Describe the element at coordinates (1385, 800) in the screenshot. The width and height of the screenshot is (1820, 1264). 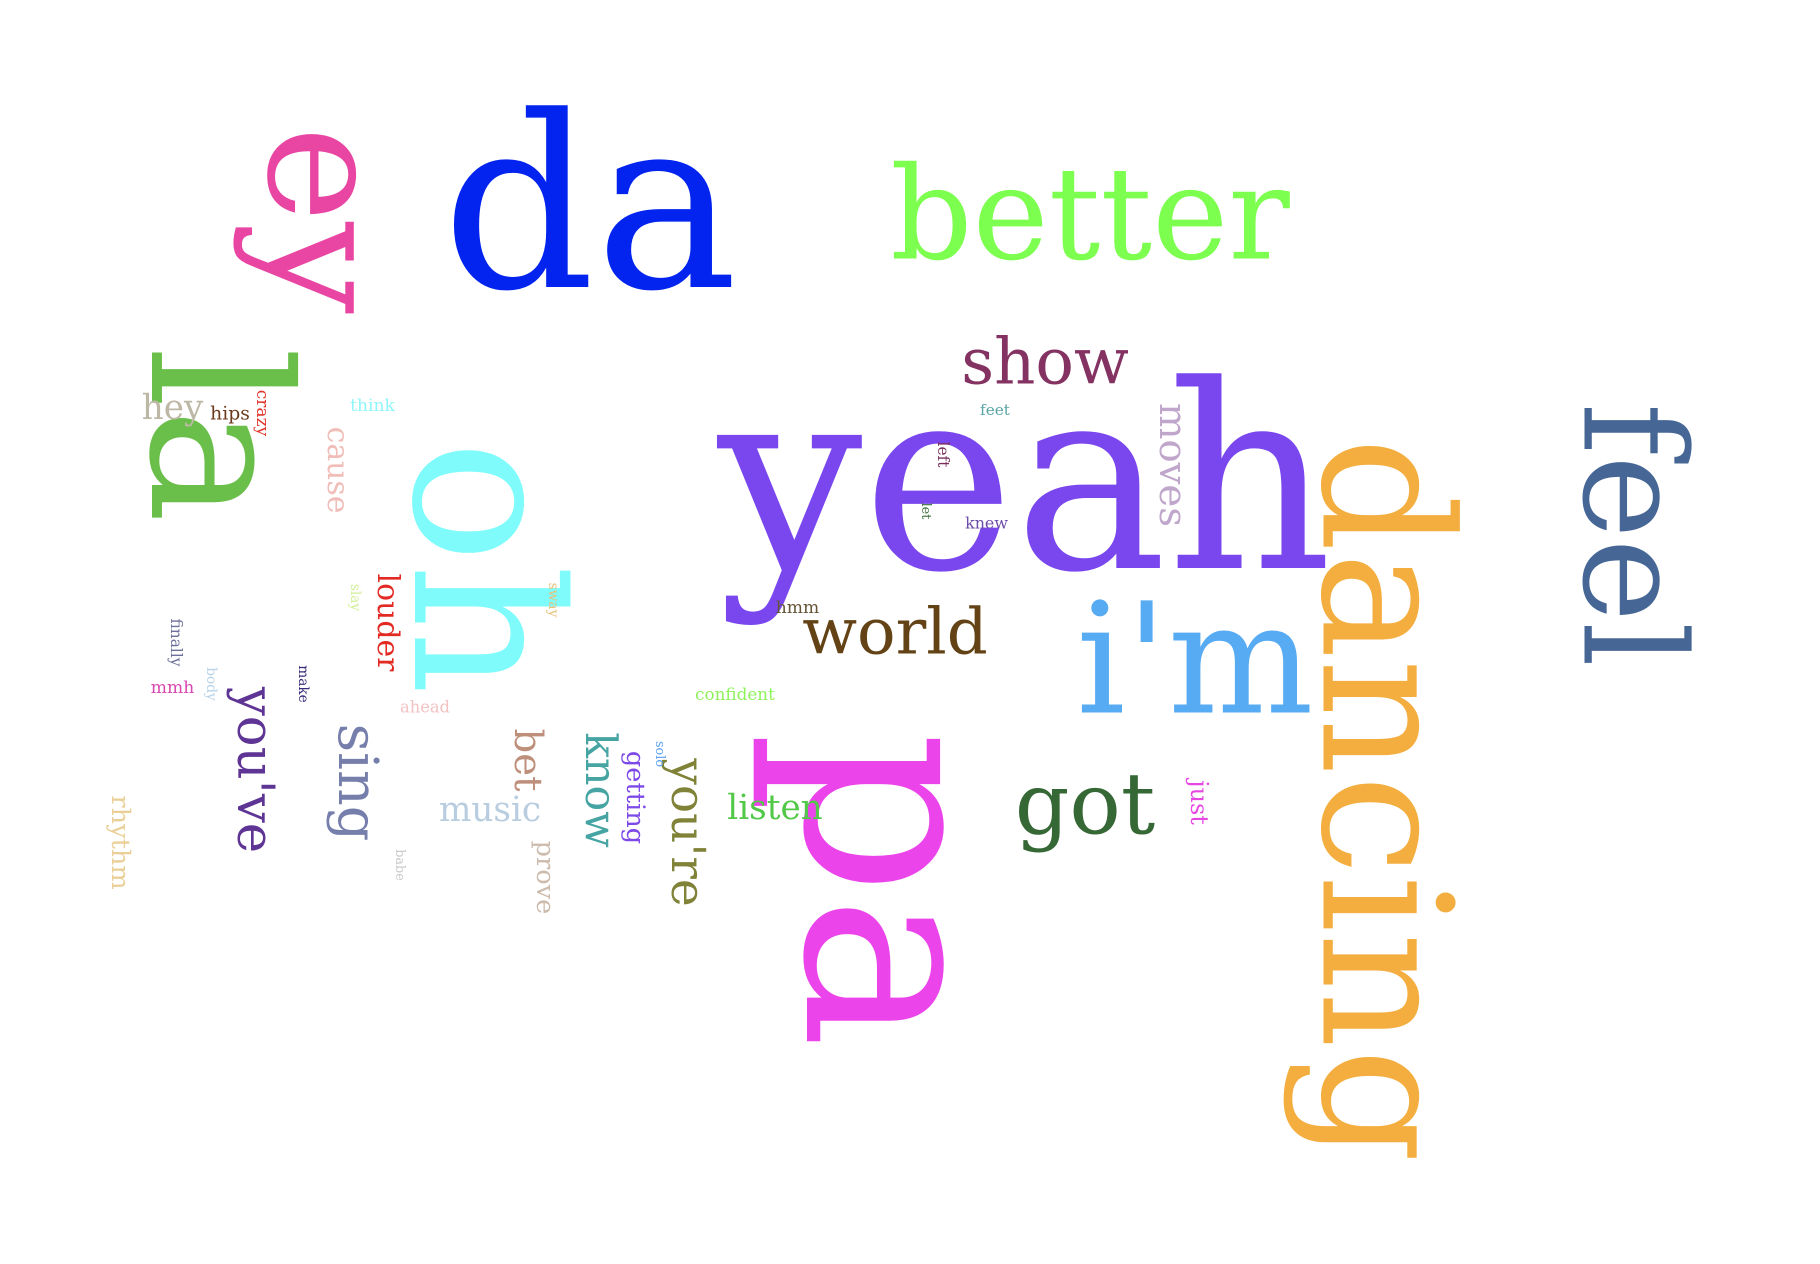
I see `word-dancing: dancing` at that location.